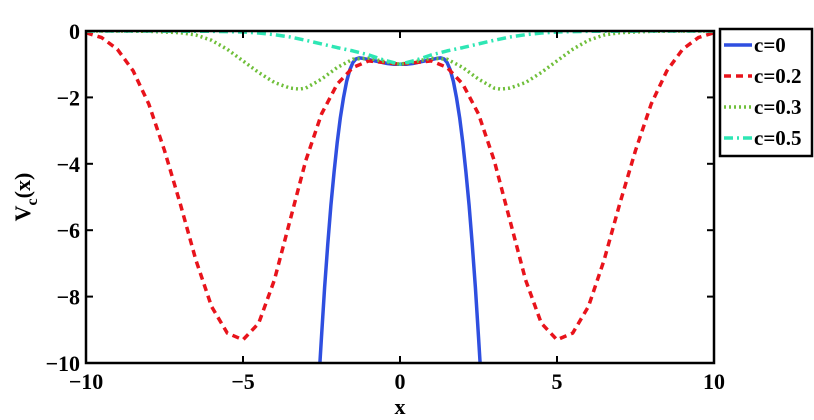 Image resolution: width=814 pixels, height=420 pixels. I want to click on y-tick-label: 0, so click(74, 31).